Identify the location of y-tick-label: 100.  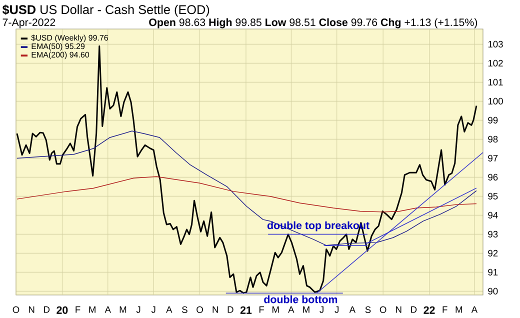
(495, 101).